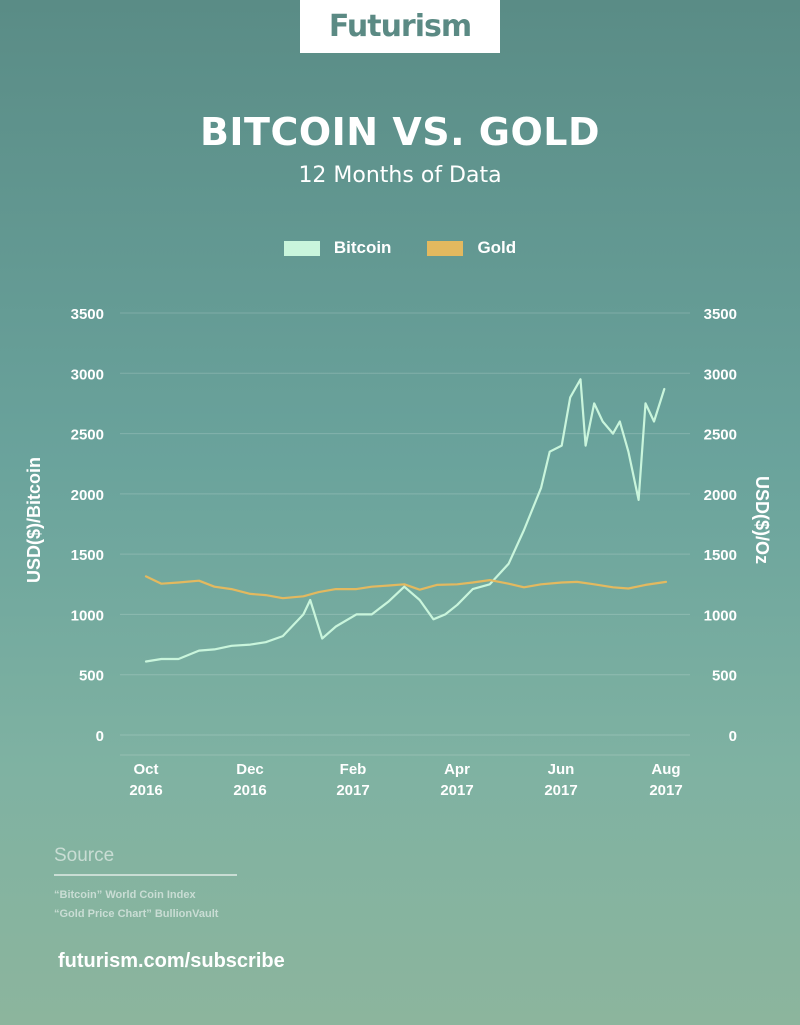 This screenshot has width=800, height=1025. Describe the element at coordinates (91, 676) in the screenshot. I see `y-tick-label-left: 500` at that location.